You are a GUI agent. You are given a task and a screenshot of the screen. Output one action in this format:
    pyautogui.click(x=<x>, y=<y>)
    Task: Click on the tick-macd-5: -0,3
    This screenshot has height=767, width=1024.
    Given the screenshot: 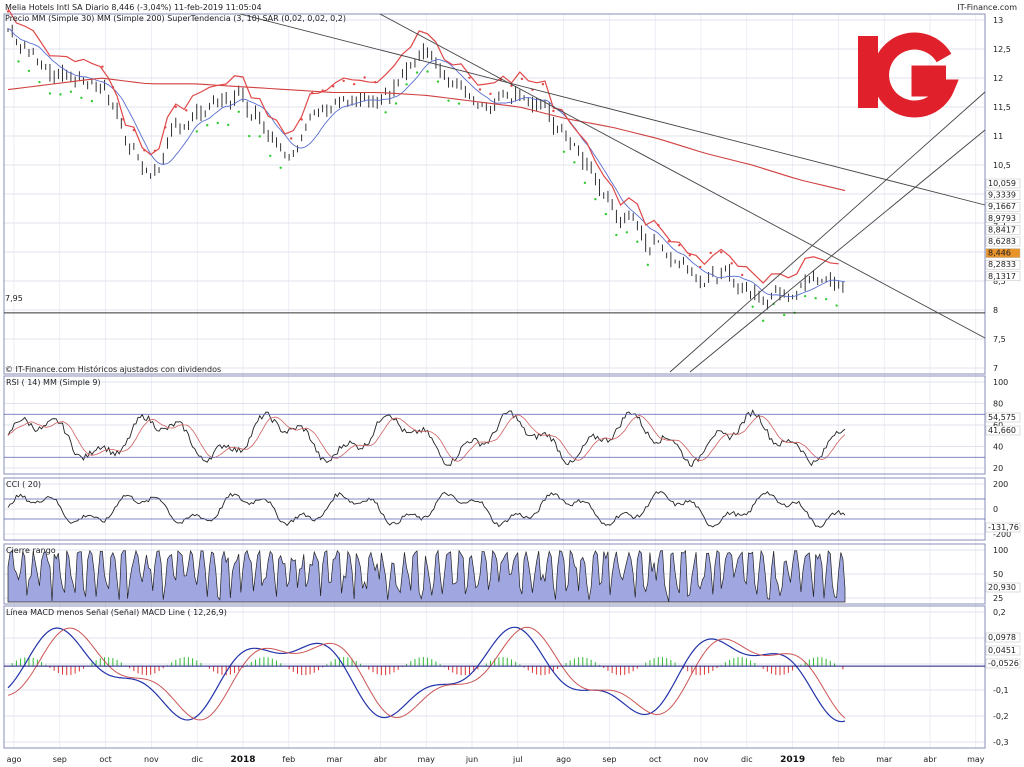 What is the action you would take?
    pyautogui.click(x=1001, y=742)
    